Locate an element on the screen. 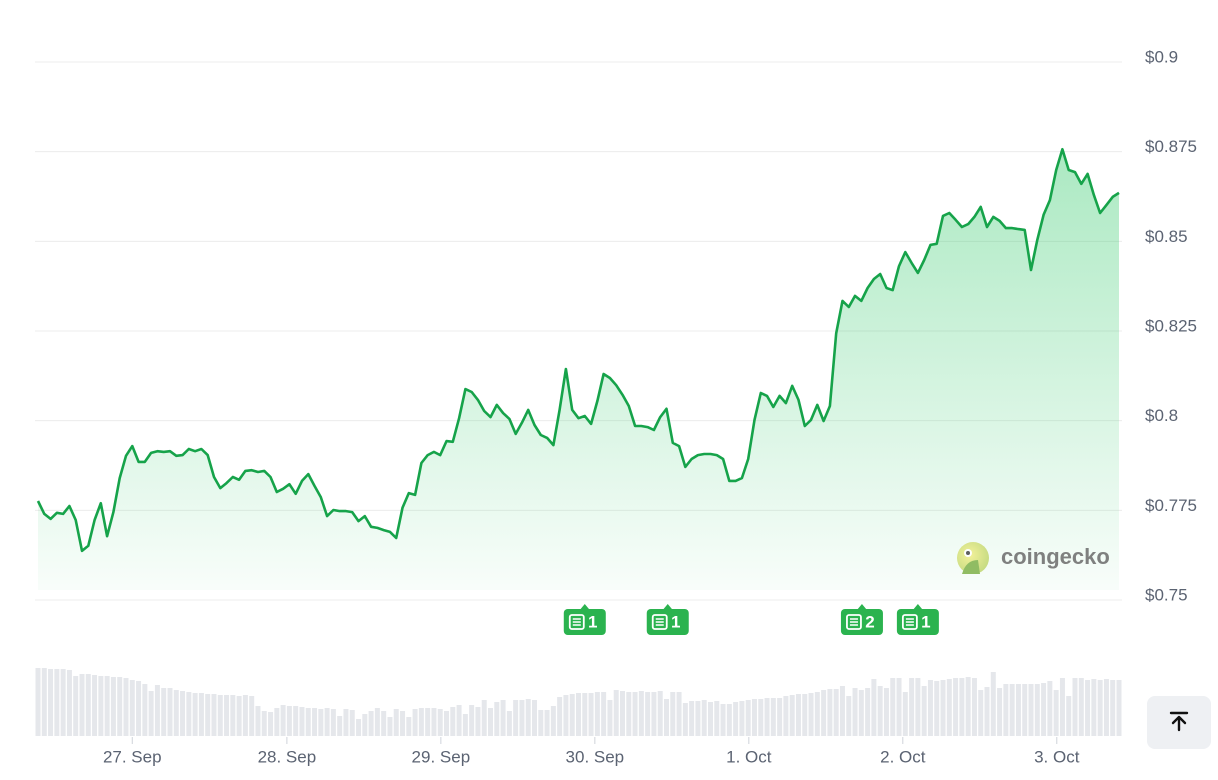  badge-pointer is located at coordinates (861, 607).